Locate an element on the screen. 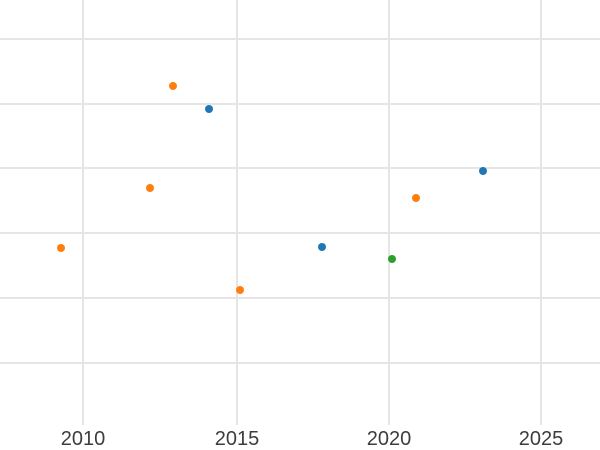 The width and height of the screenshot is (600, 450). x-tick-label: 2025 is located at coordinates (541, 439).